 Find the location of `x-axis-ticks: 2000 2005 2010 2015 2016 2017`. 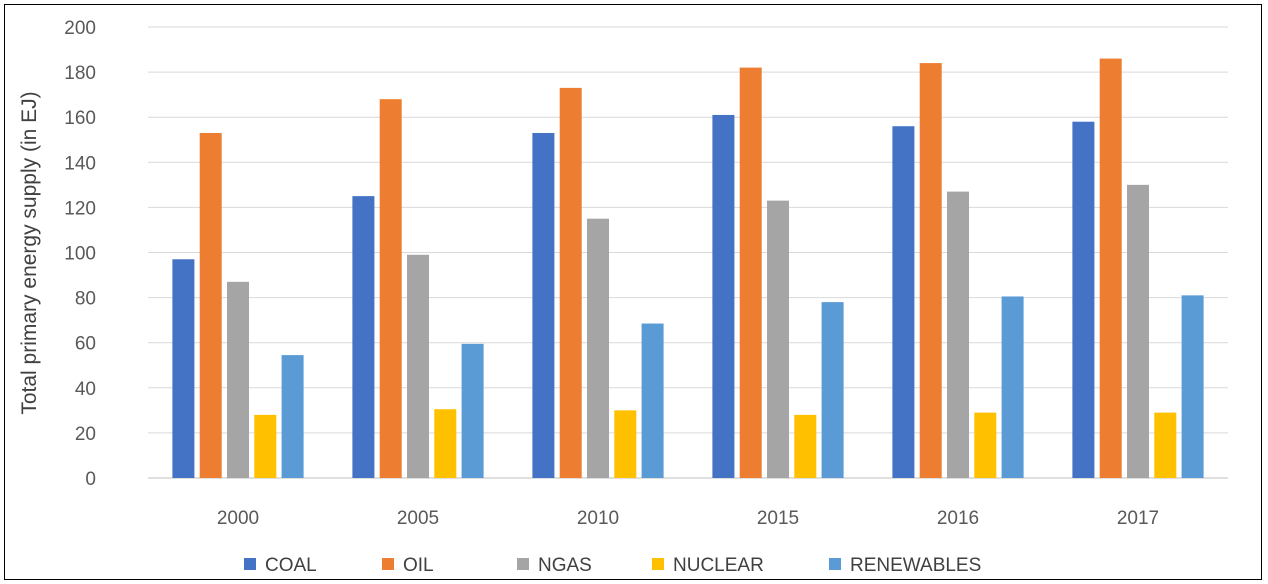

x-axis-ticks: 2000 2005 2010 2015 2016 2017 is located at coordinates (688, 518).